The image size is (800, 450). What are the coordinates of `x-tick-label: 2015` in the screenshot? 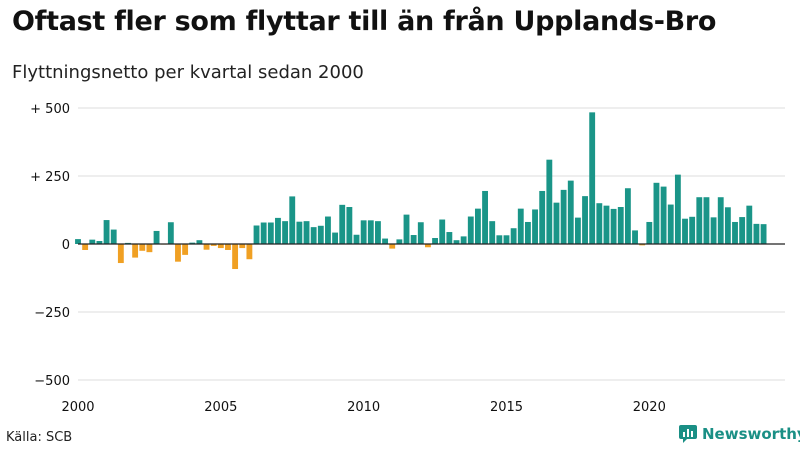 It's located at (506, 407).